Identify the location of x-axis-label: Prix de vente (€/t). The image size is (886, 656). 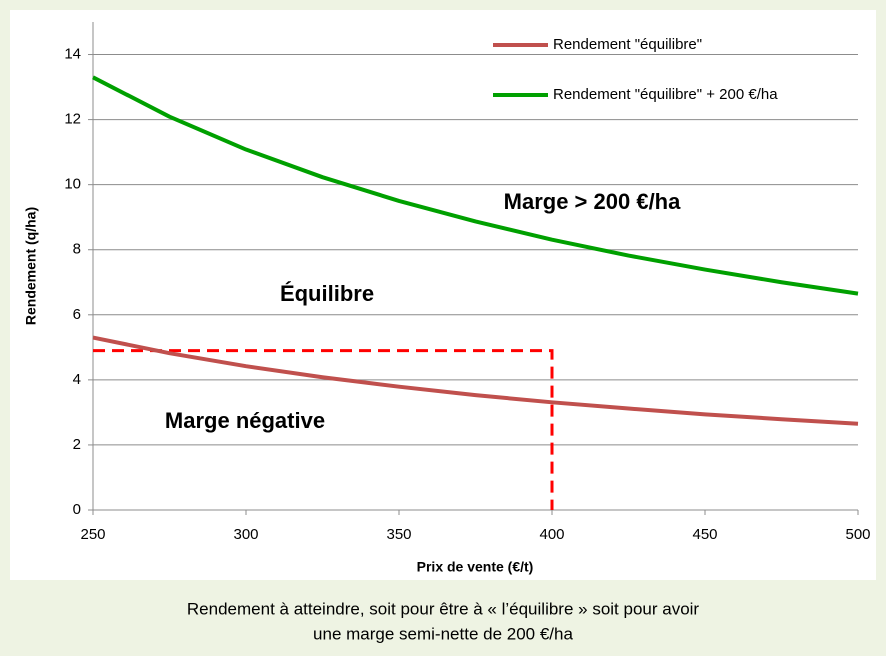
(475, 567).